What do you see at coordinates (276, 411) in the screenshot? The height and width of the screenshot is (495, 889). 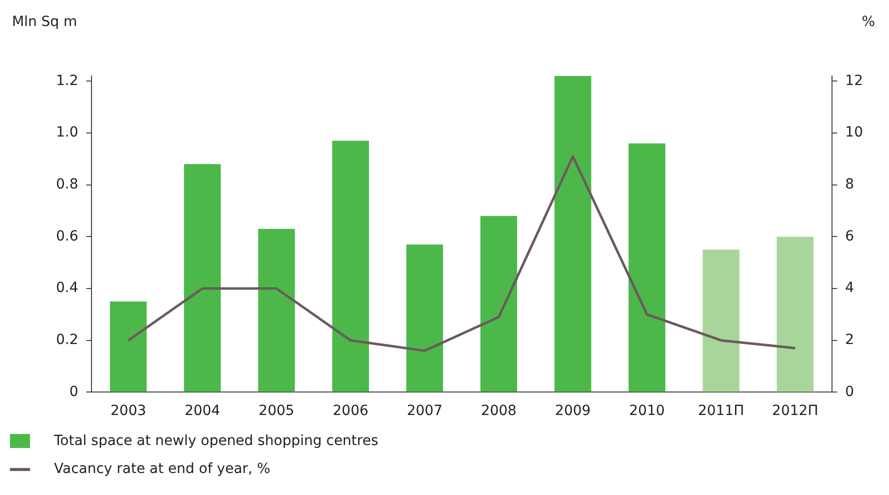 I see `x-tick-label: 2005` at bounding box center [276, 411].